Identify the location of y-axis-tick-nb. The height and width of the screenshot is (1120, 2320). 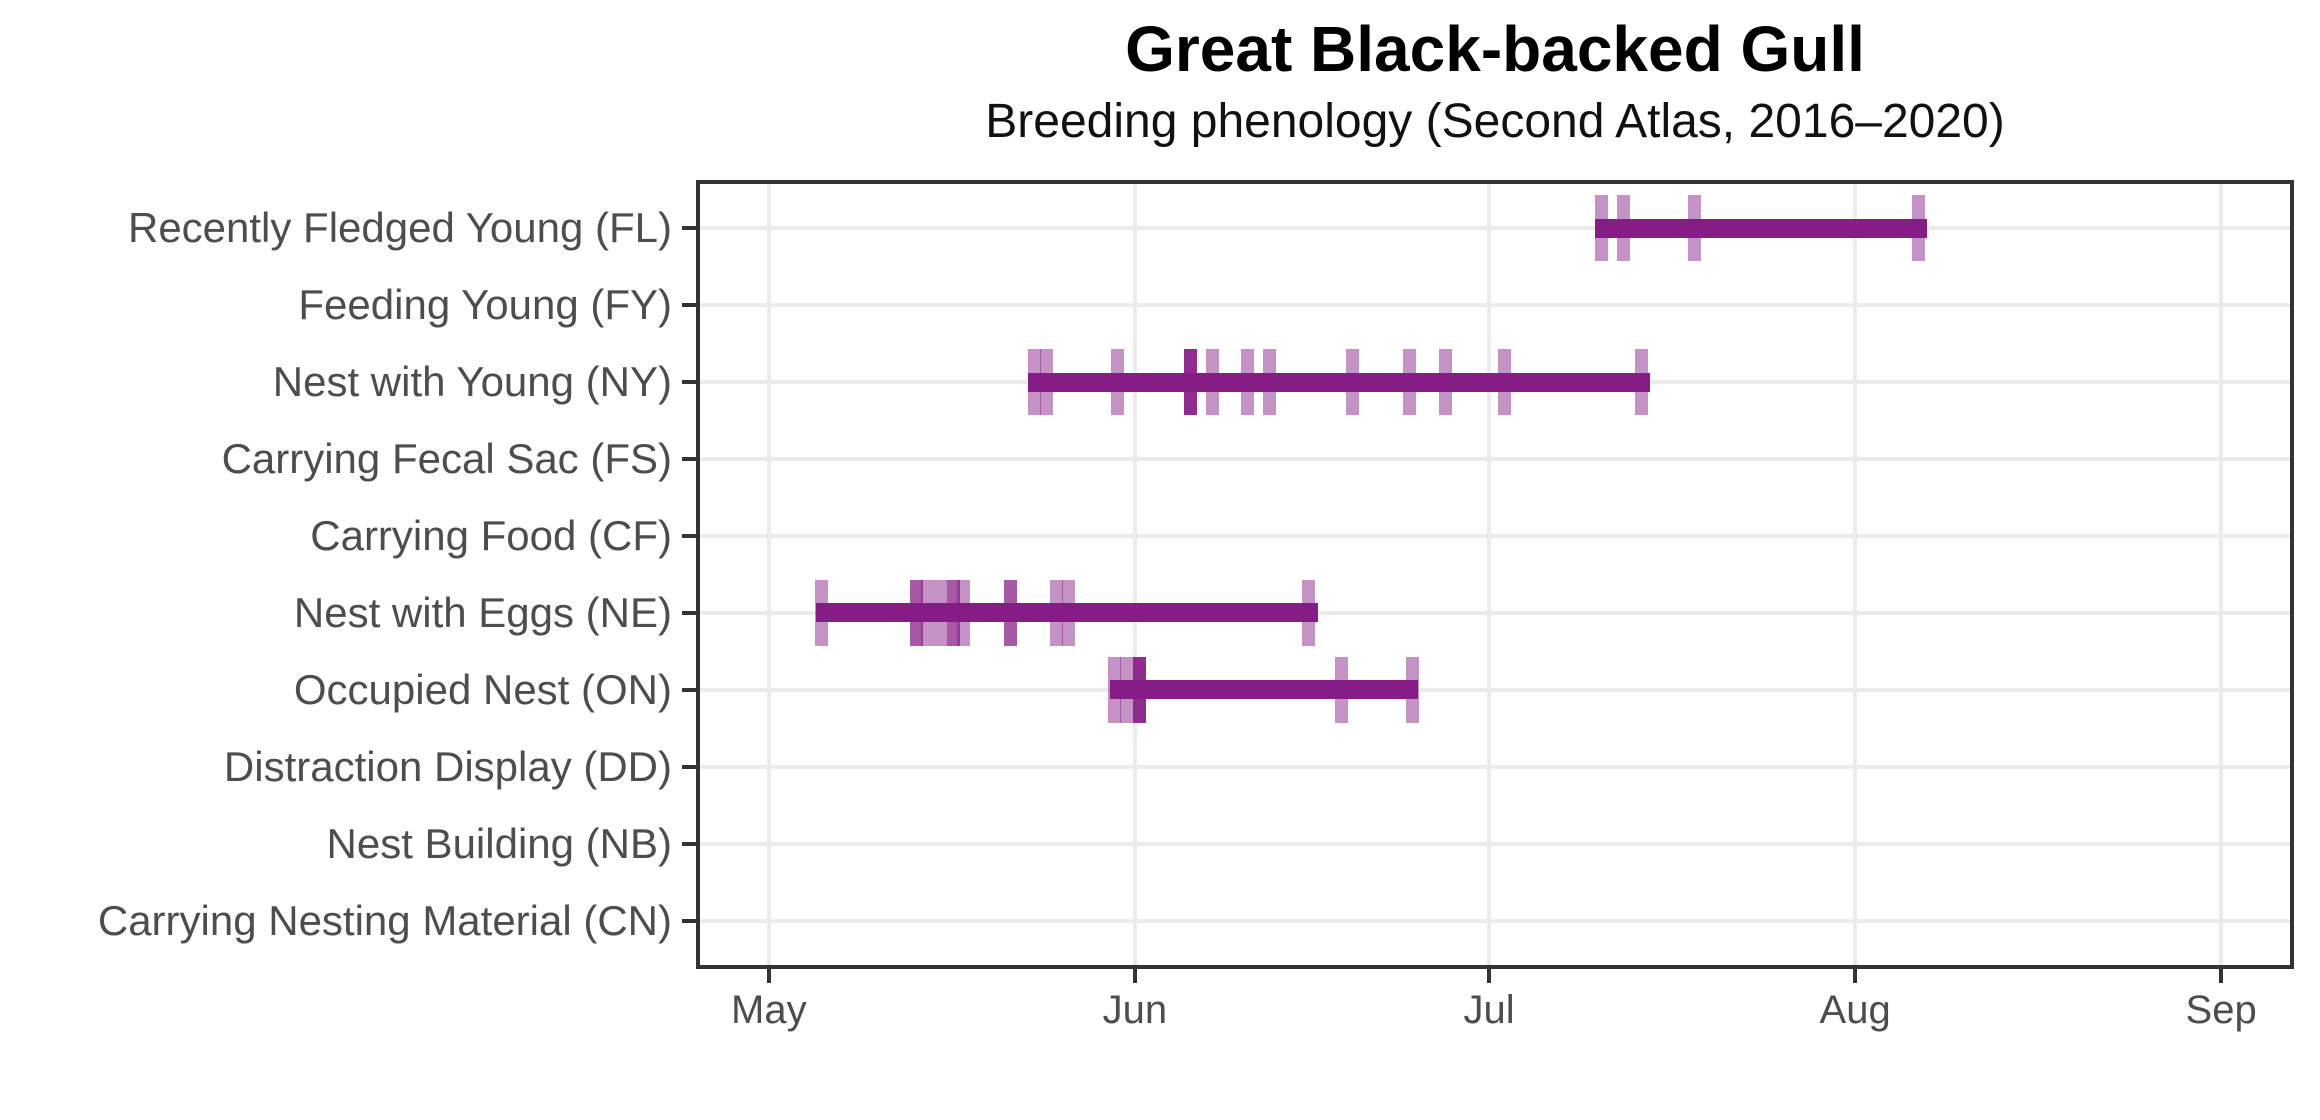
(689, 843).